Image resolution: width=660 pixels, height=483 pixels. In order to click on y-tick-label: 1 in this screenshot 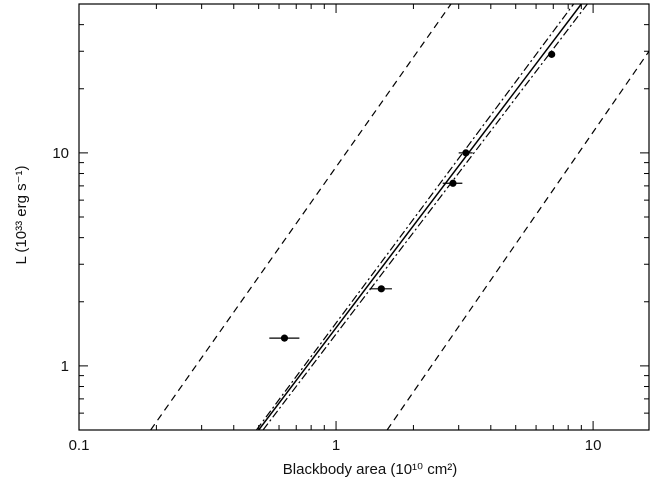, I will do `click(65, 366)`.